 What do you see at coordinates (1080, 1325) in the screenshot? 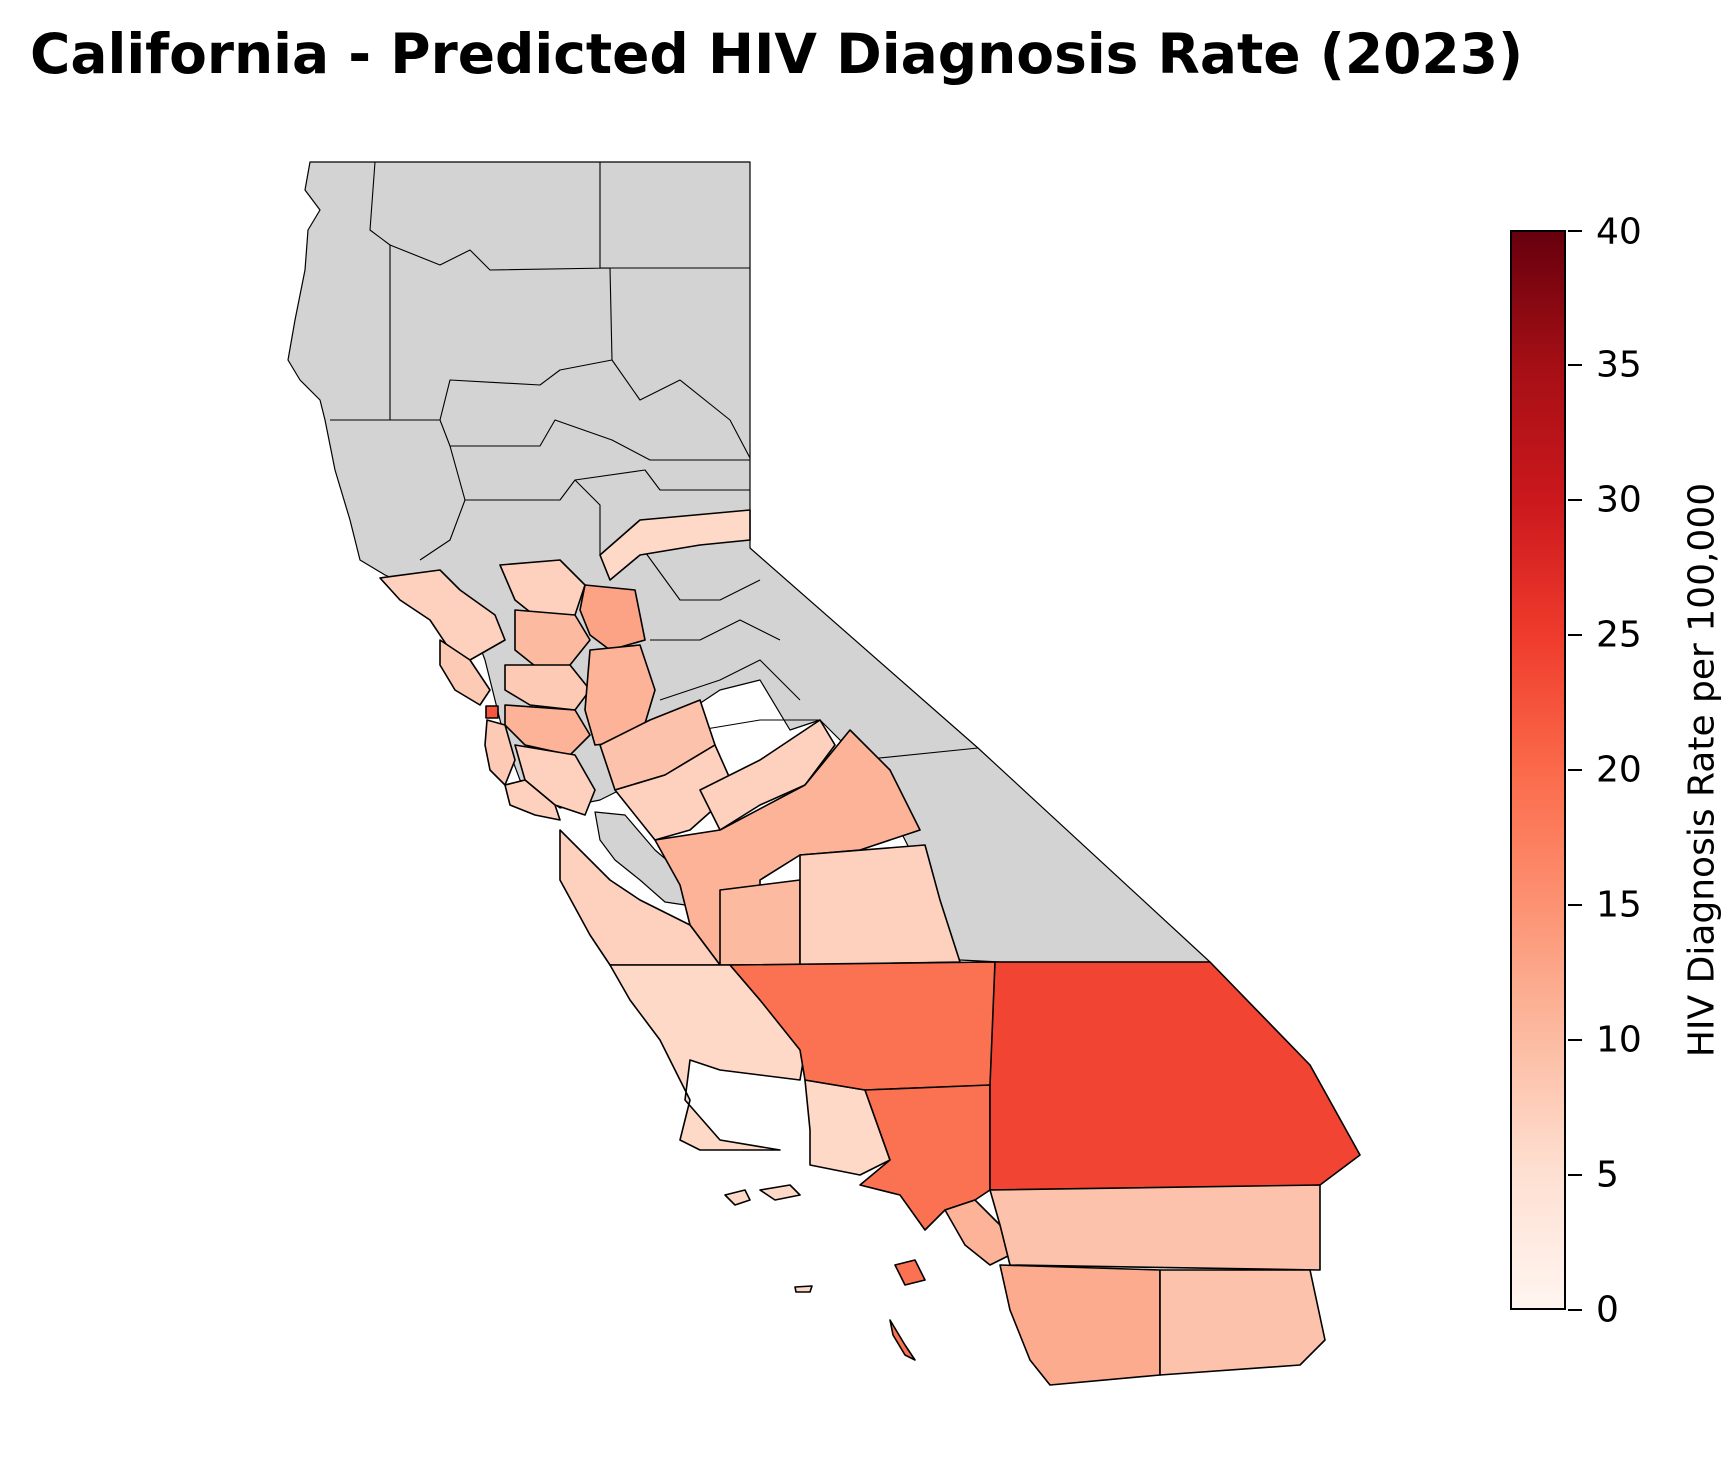
I see `county-san-diego` at bounding box center [1080, 1325].